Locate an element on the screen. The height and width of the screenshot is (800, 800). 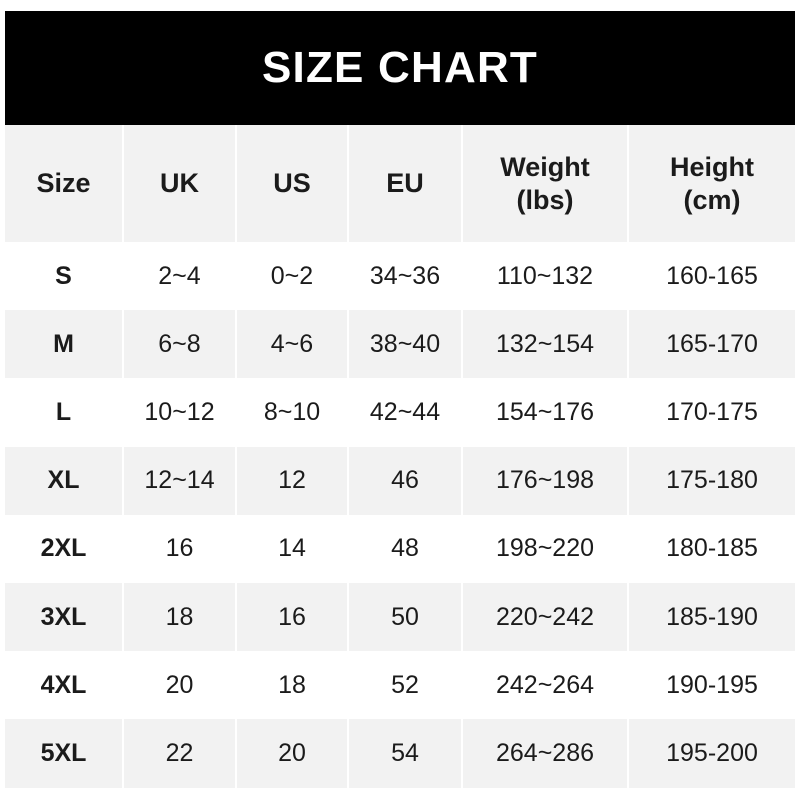
column-header-uk-label: UK is located at coordinates (179, 183).